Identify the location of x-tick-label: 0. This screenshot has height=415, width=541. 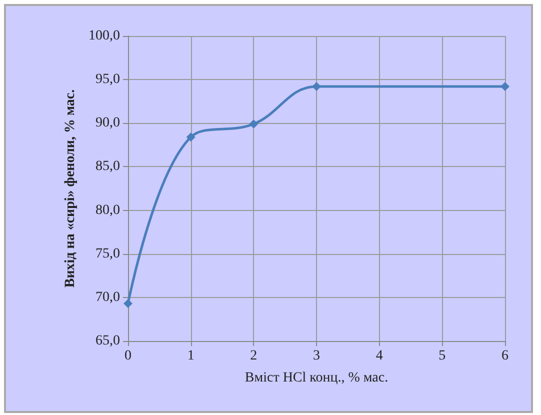
(128, 356).